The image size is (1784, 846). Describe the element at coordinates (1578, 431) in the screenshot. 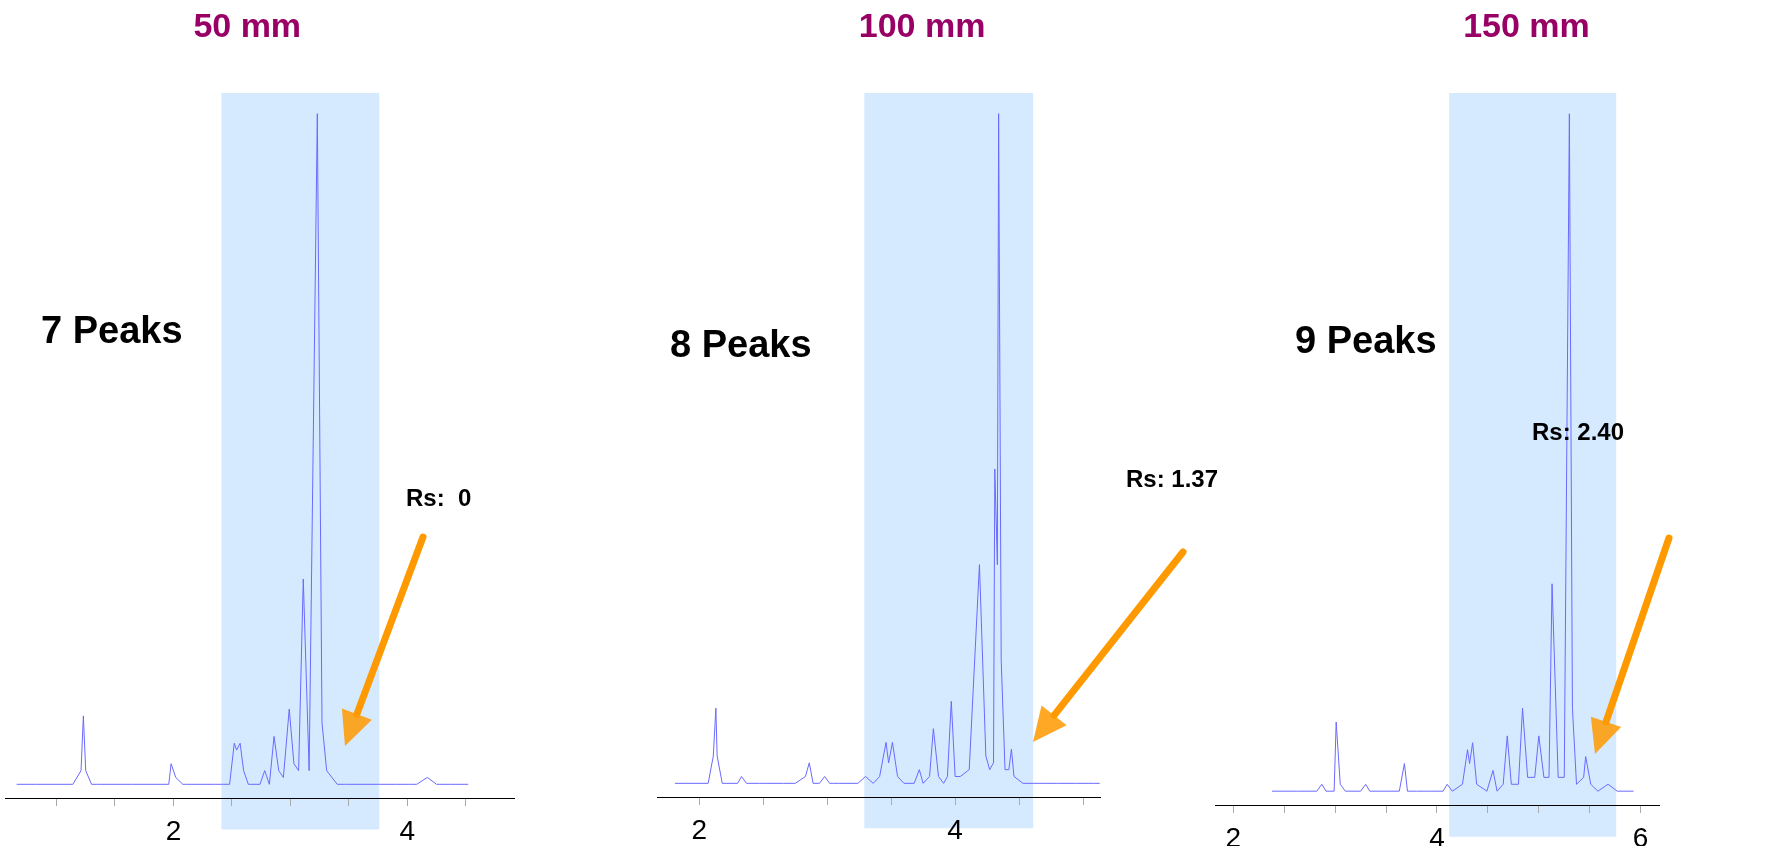

I see `annotation: Rs: 2.40` at that location.